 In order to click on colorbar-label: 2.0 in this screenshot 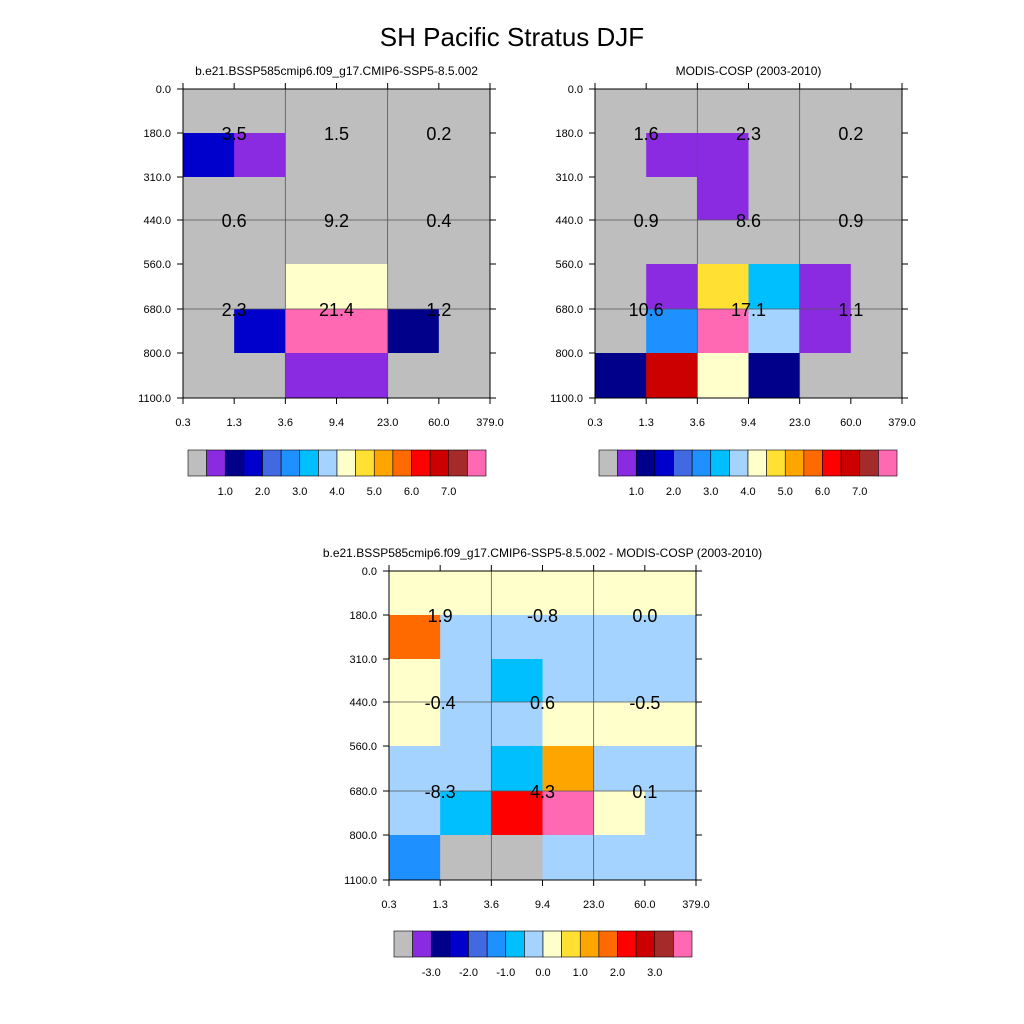, I will do `click(673, 492)`.